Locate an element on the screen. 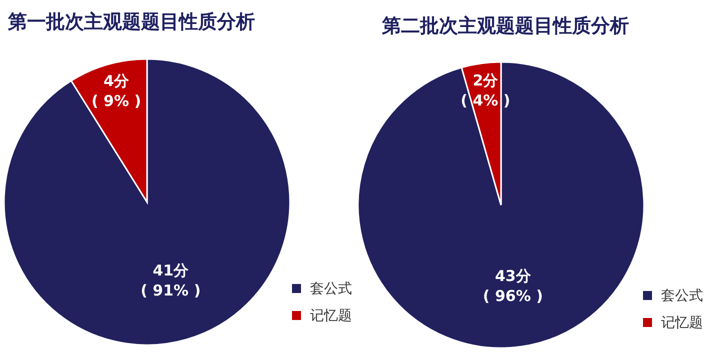 The height and width of the screenshot is (354, 711). data-label: 43分 ( 96% ) is located at coordinates (512, 285).